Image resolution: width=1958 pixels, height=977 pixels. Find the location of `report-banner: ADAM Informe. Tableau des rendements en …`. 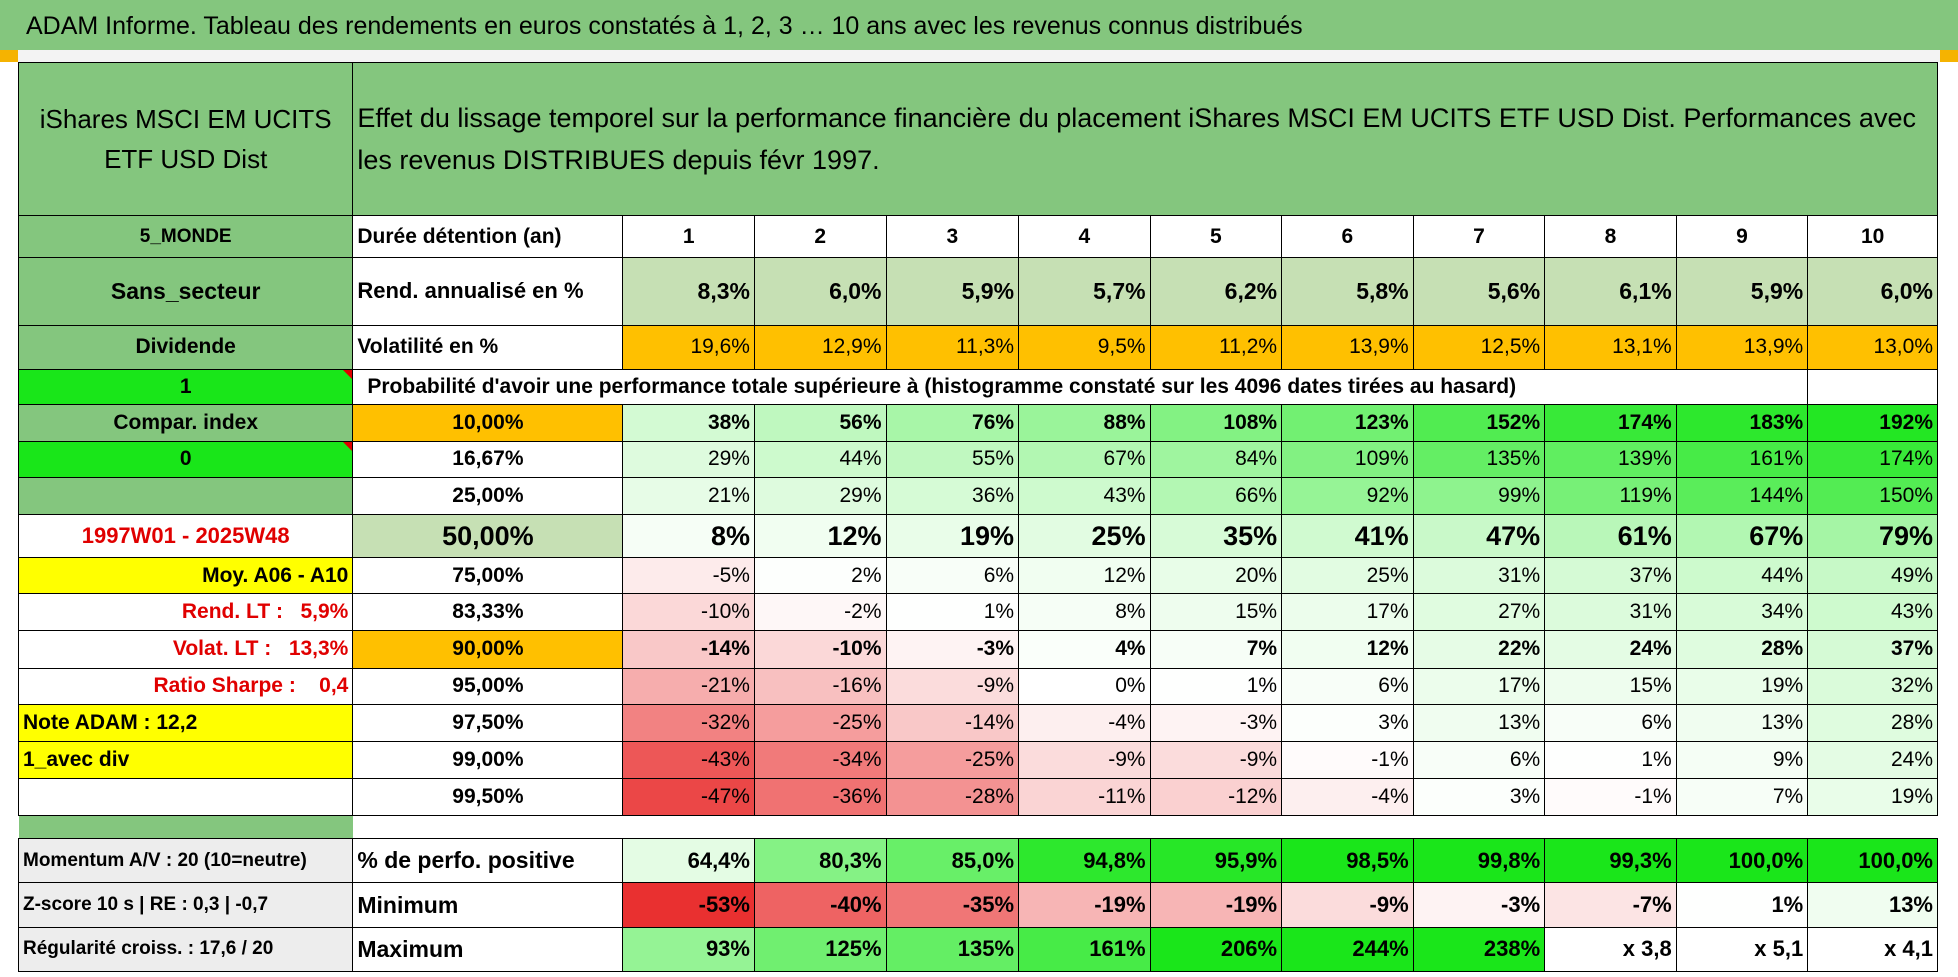

report-banner: ADAM Informe. Tableau des rendements en … is located at coordinates (979, 25).